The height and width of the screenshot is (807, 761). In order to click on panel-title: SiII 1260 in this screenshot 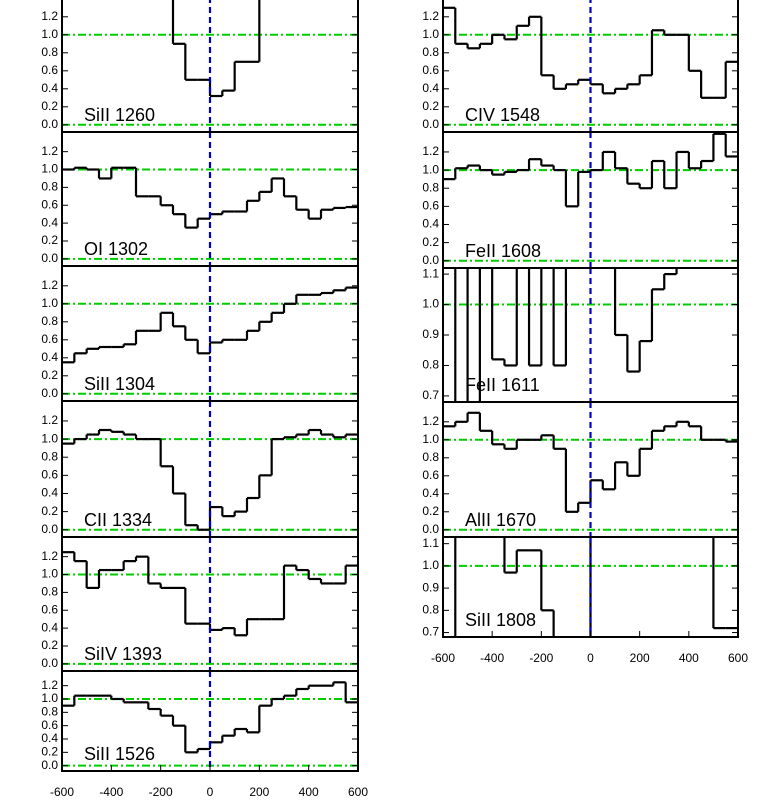, I will do `click(119, 115)`.